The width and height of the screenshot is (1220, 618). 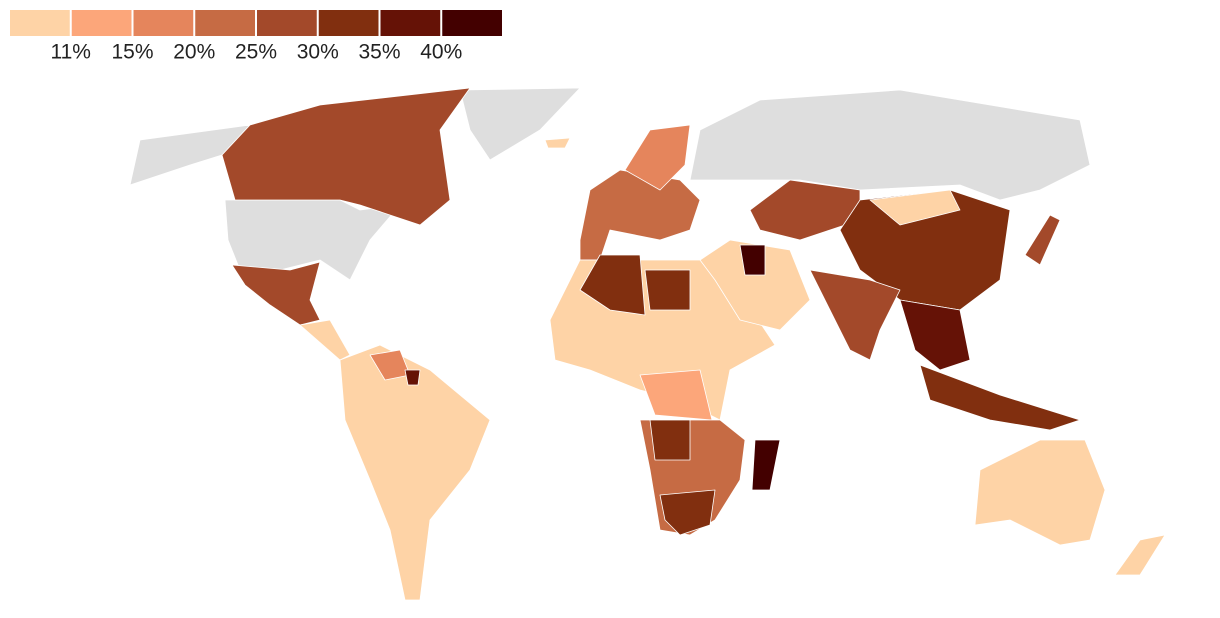 I want to click on madagascar, so click(x=766, y=465).